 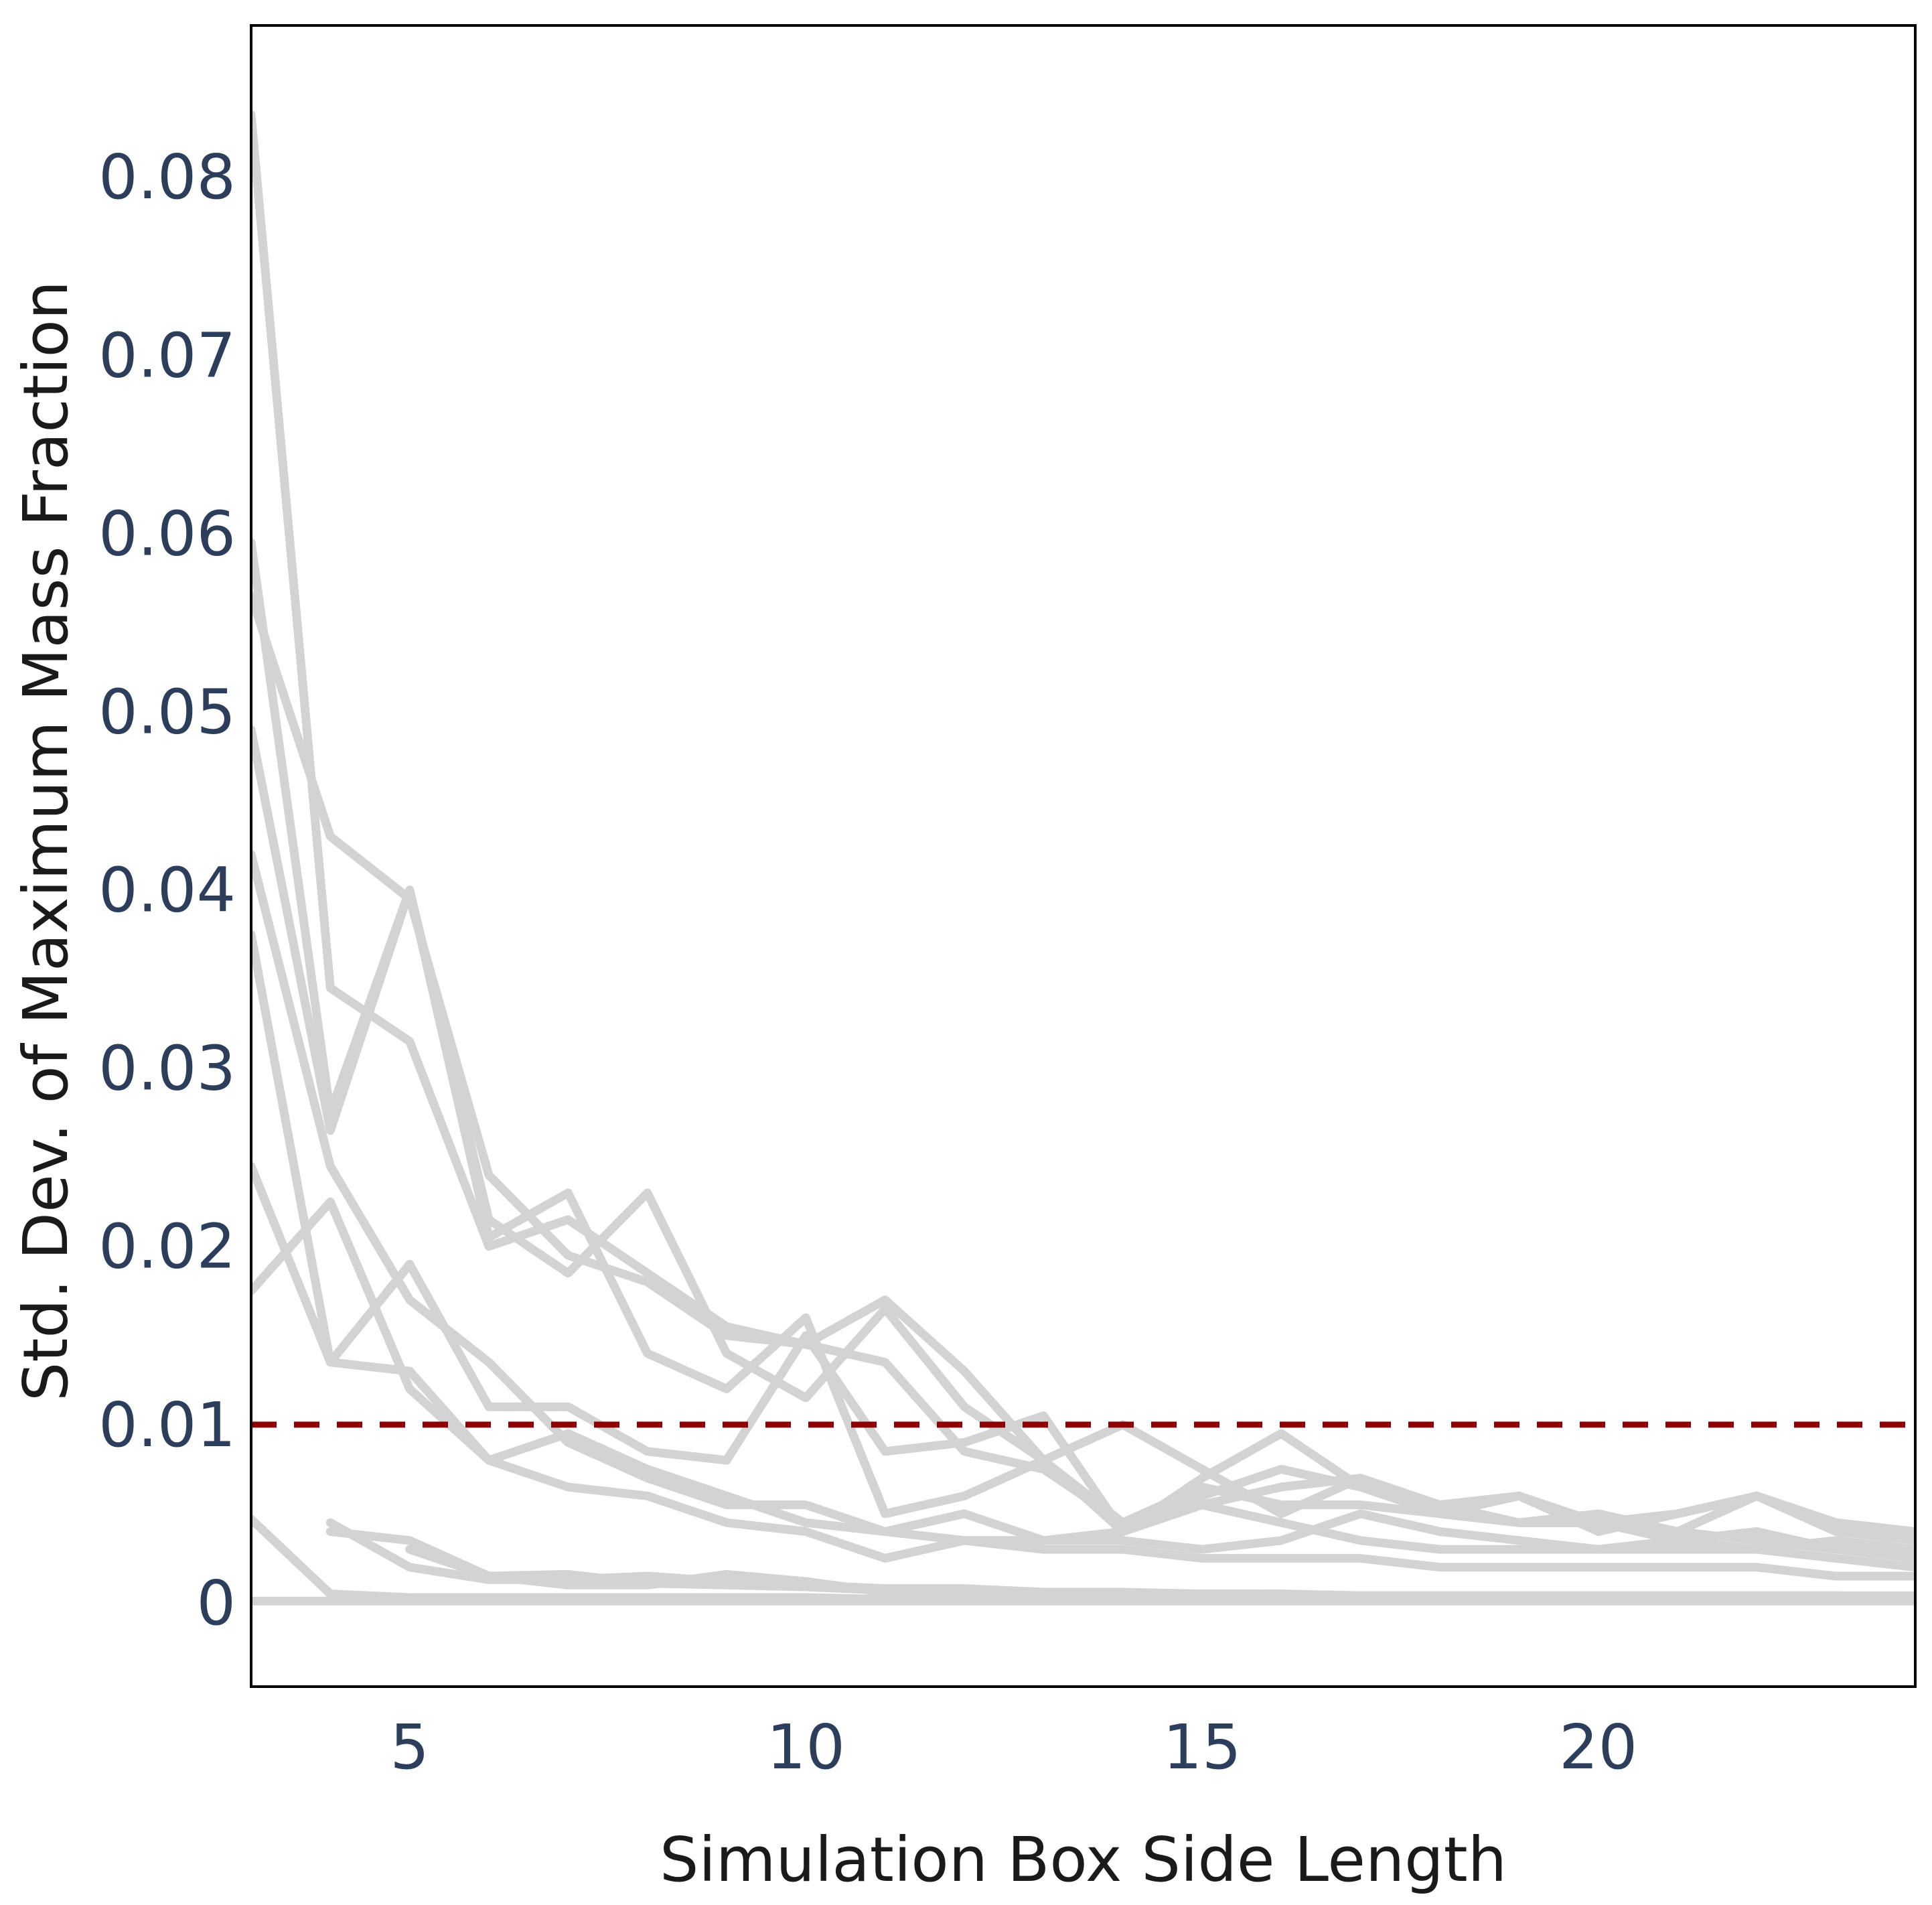 I want to click on y-tick-label: 0, so click(x=216, y=1603).